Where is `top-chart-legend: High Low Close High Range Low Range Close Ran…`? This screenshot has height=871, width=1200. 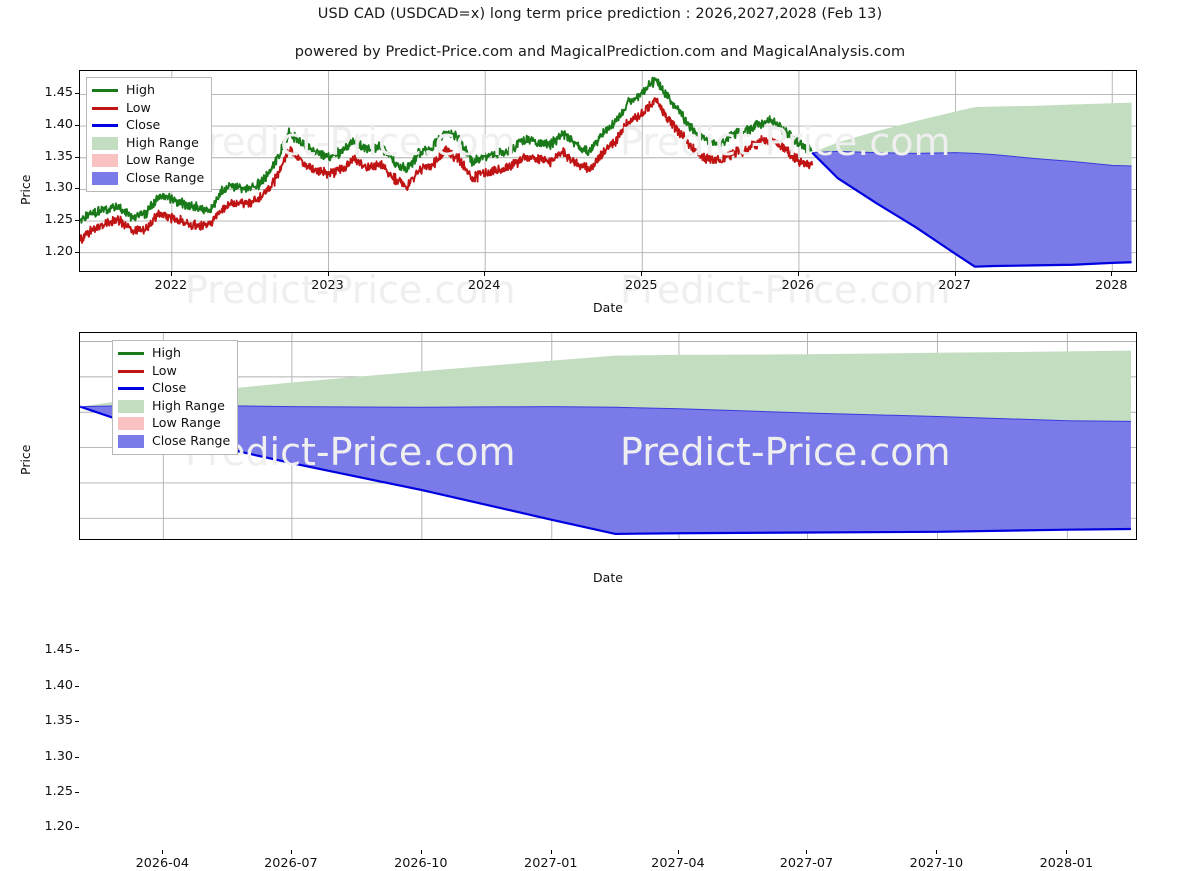
top-chart-legend: High Low Close High Range Low Range Close Ran… is located at coordinates (149, 134).